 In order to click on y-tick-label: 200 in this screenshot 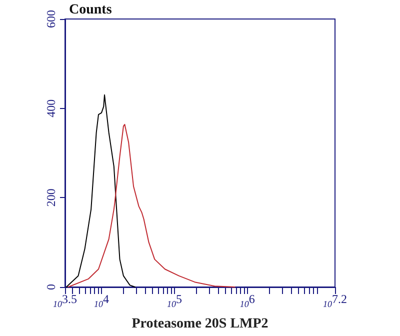, I will do `click(51, 197)`.